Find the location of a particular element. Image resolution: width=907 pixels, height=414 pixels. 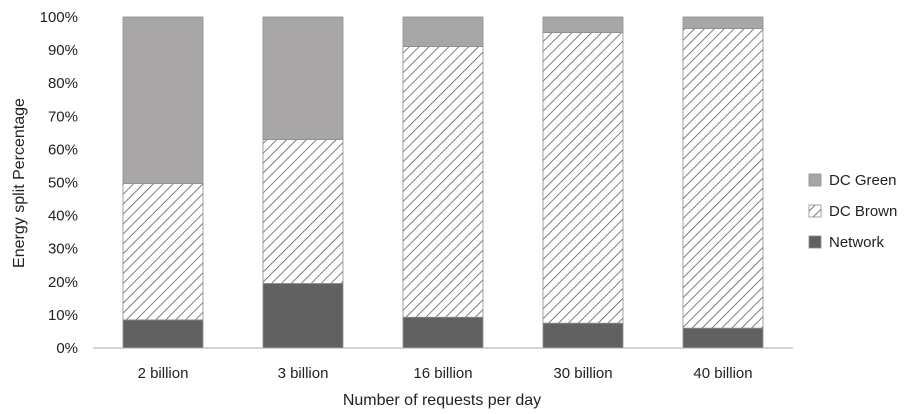

bar-network-40-billion is located at coordinates (723, 338).